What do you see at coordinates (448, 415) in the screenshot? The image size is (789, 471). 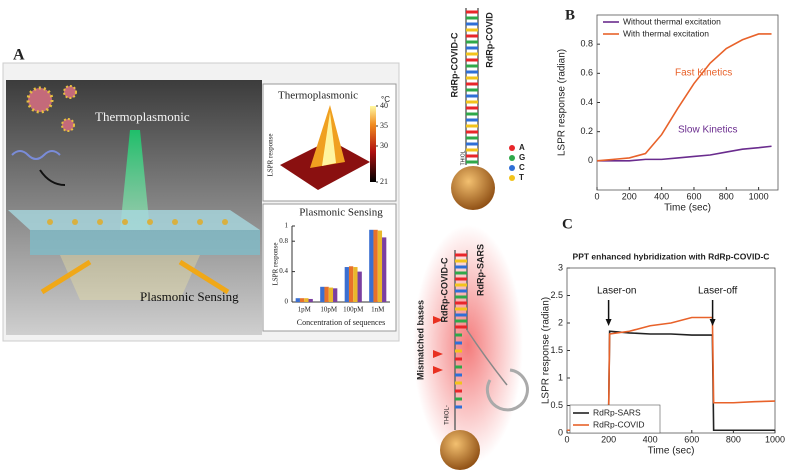 I see `anchor-label: THIOL-` at bounding box center [448, 415].